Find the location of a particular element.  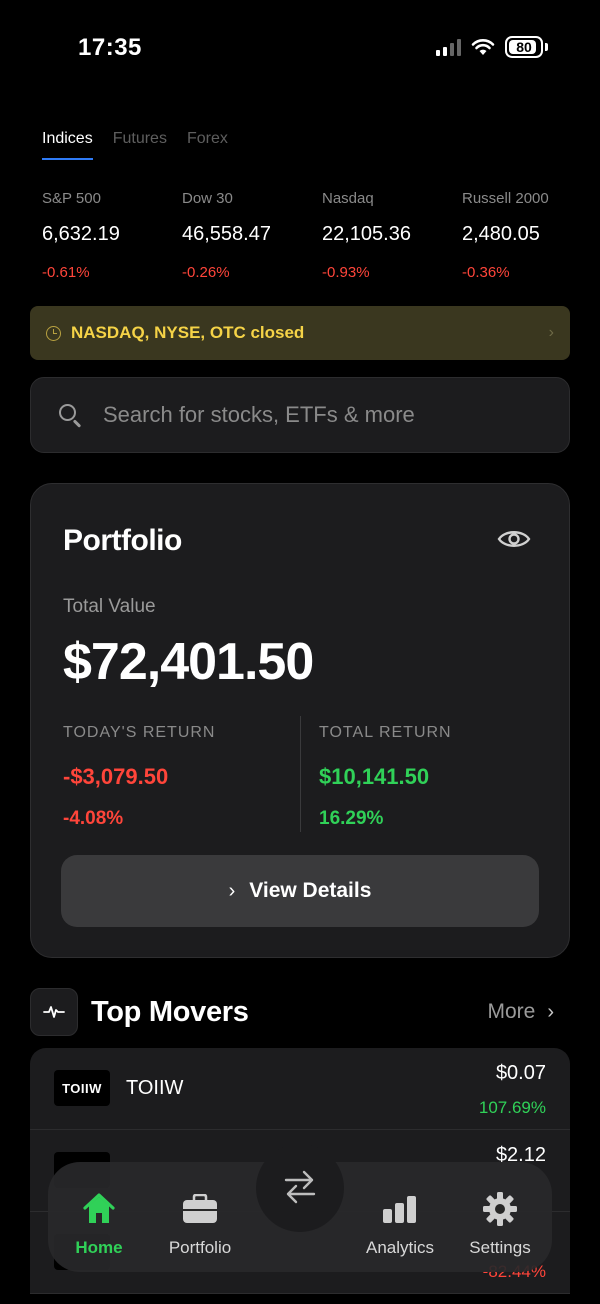

nav-settings: Settings is located at coordinates (500, 1224).